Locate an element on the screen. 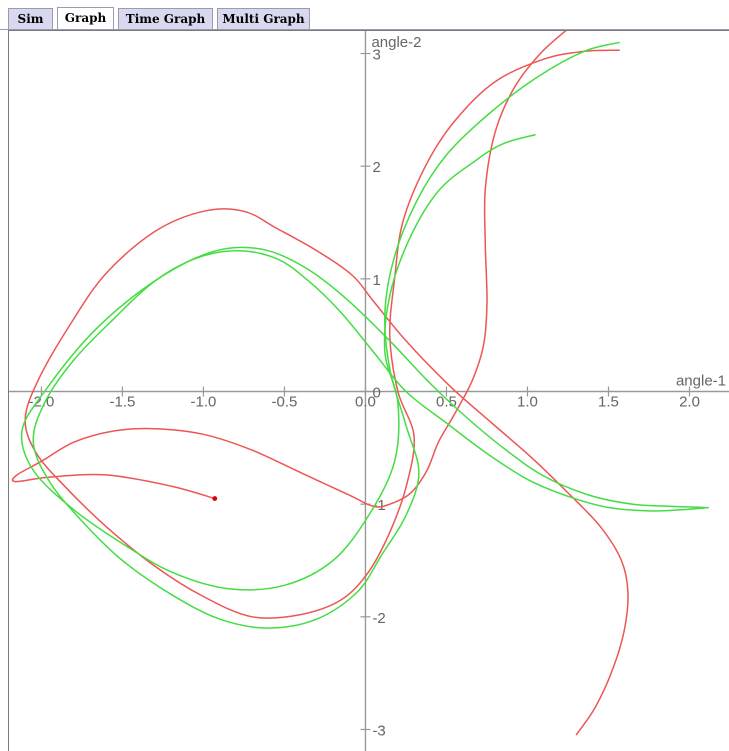  y-axis-label: angle-2 is located at coordinates (396, 42).